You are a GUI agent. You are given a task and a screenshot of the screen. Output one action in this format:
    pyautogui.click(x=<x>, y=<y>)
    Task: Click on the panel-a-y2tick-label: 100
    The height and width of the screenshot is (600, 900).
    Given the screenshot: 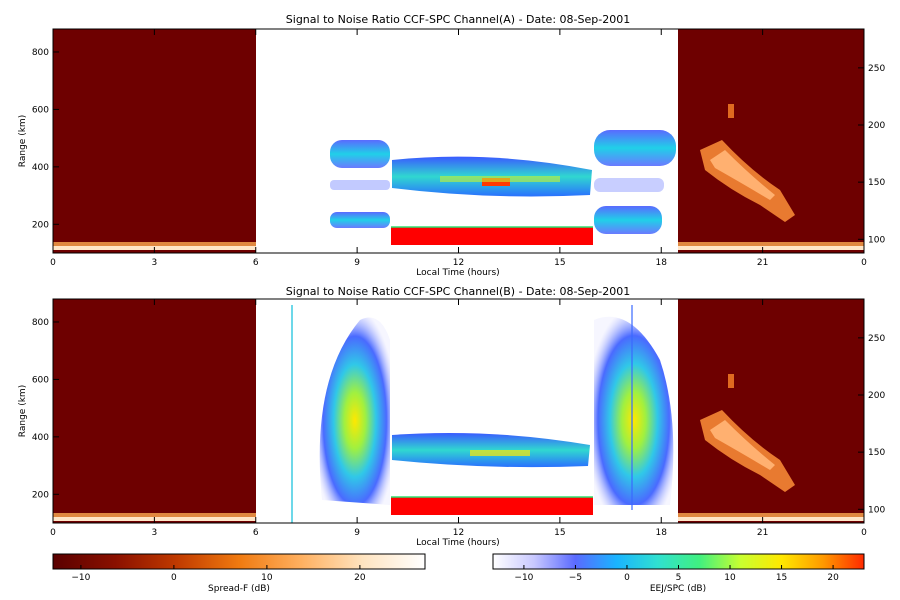 What is the action you would take?
    pyautogui.click(x=876, y=240)
    